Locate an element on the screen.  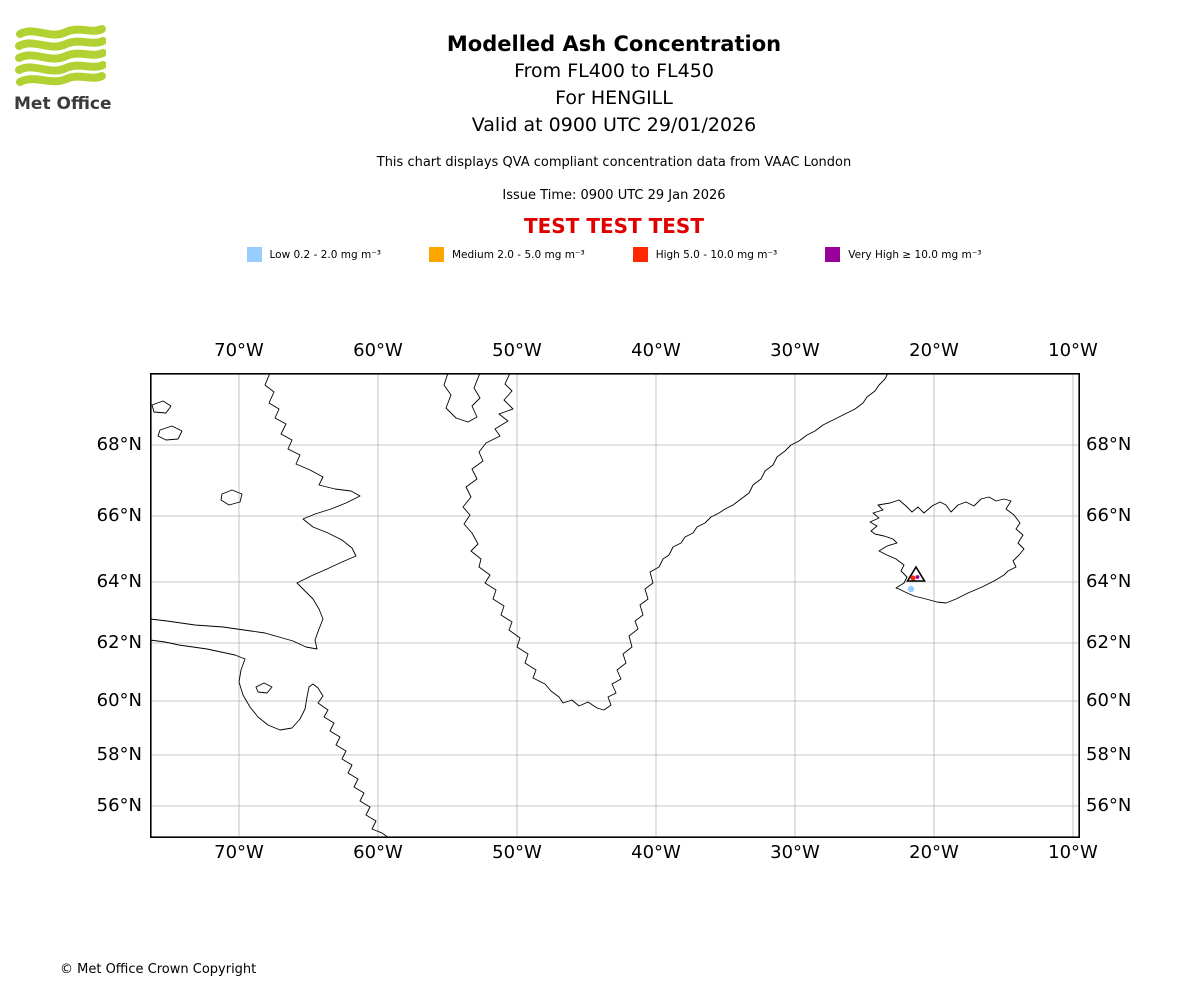
legend-item-high: High 5.0 - 10.0 mg m⁻³ is located at coordinates (705, 254).